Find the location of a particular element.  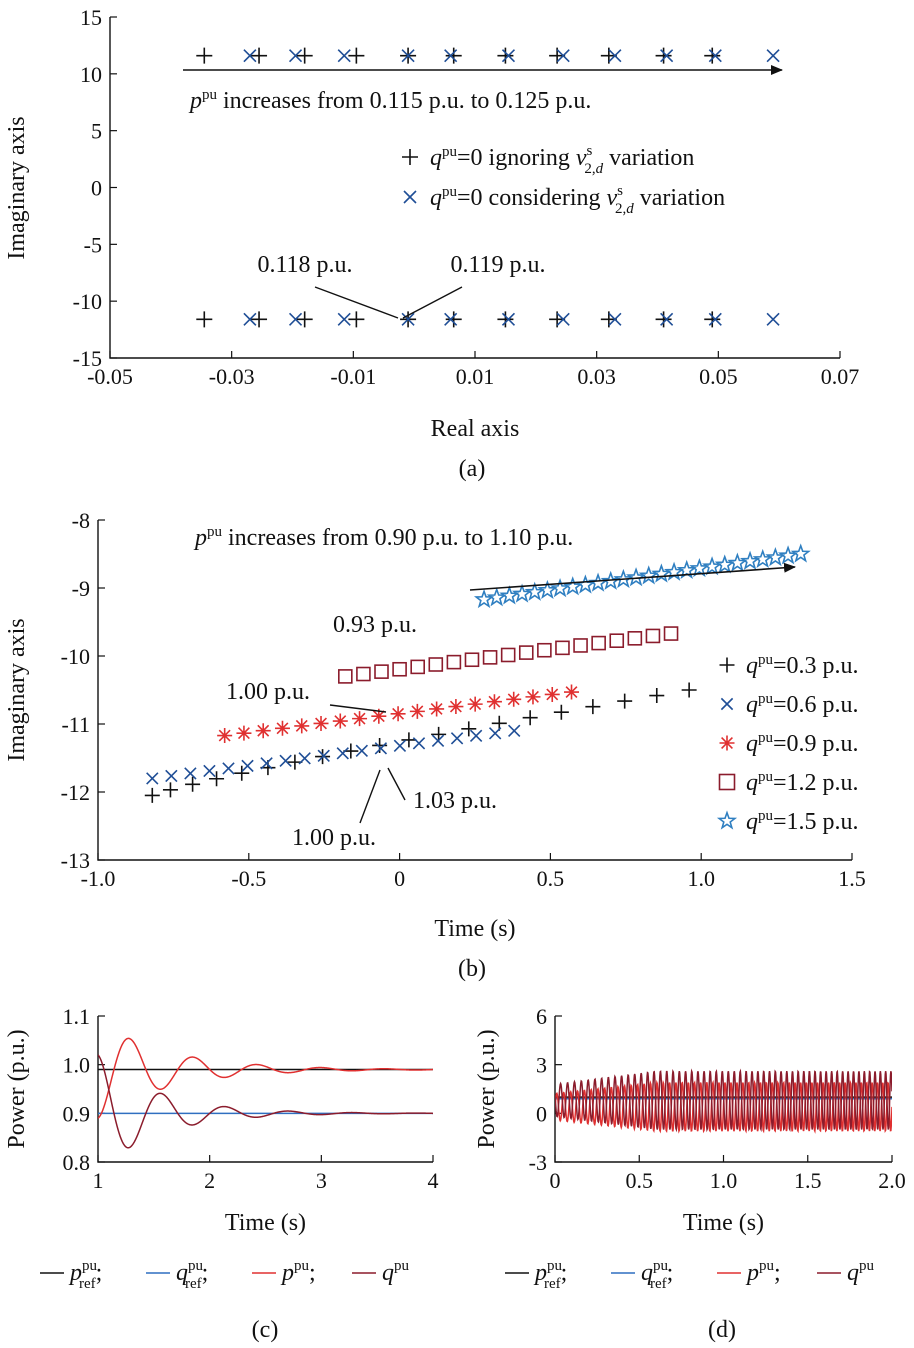

x-tick-label: 0.03 is located at coordinates (596, 376).